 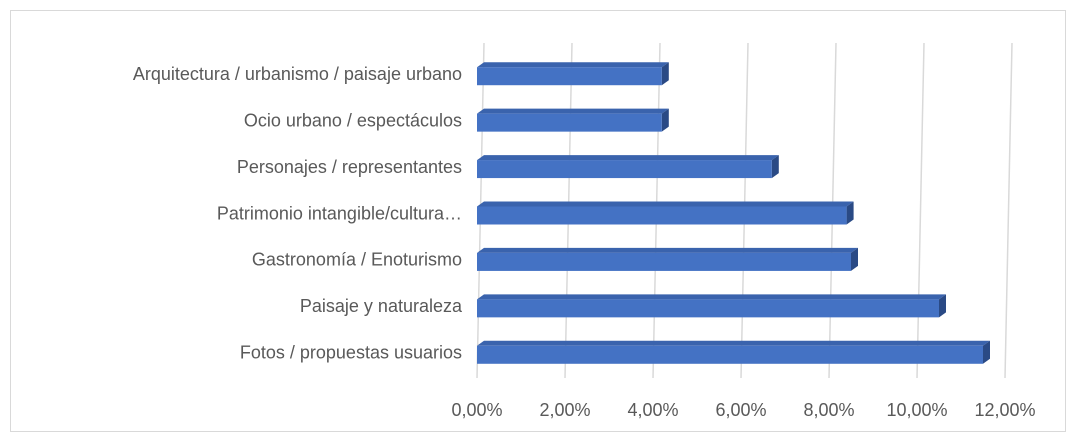 I want to click on x-tick-label: 12,00%, so click(x=1004, y=410).